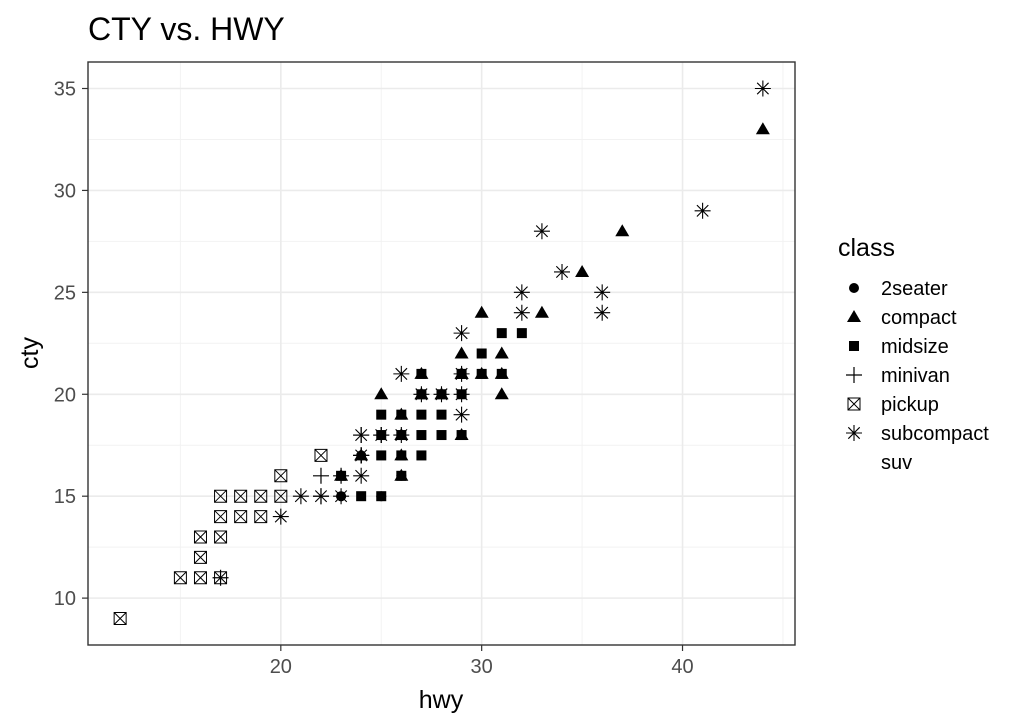 The image size is (1032, 728). Describe the element at coordinates (914, 289) in the screenshot. I see `legend-label-2seater: 2seater` at that location.